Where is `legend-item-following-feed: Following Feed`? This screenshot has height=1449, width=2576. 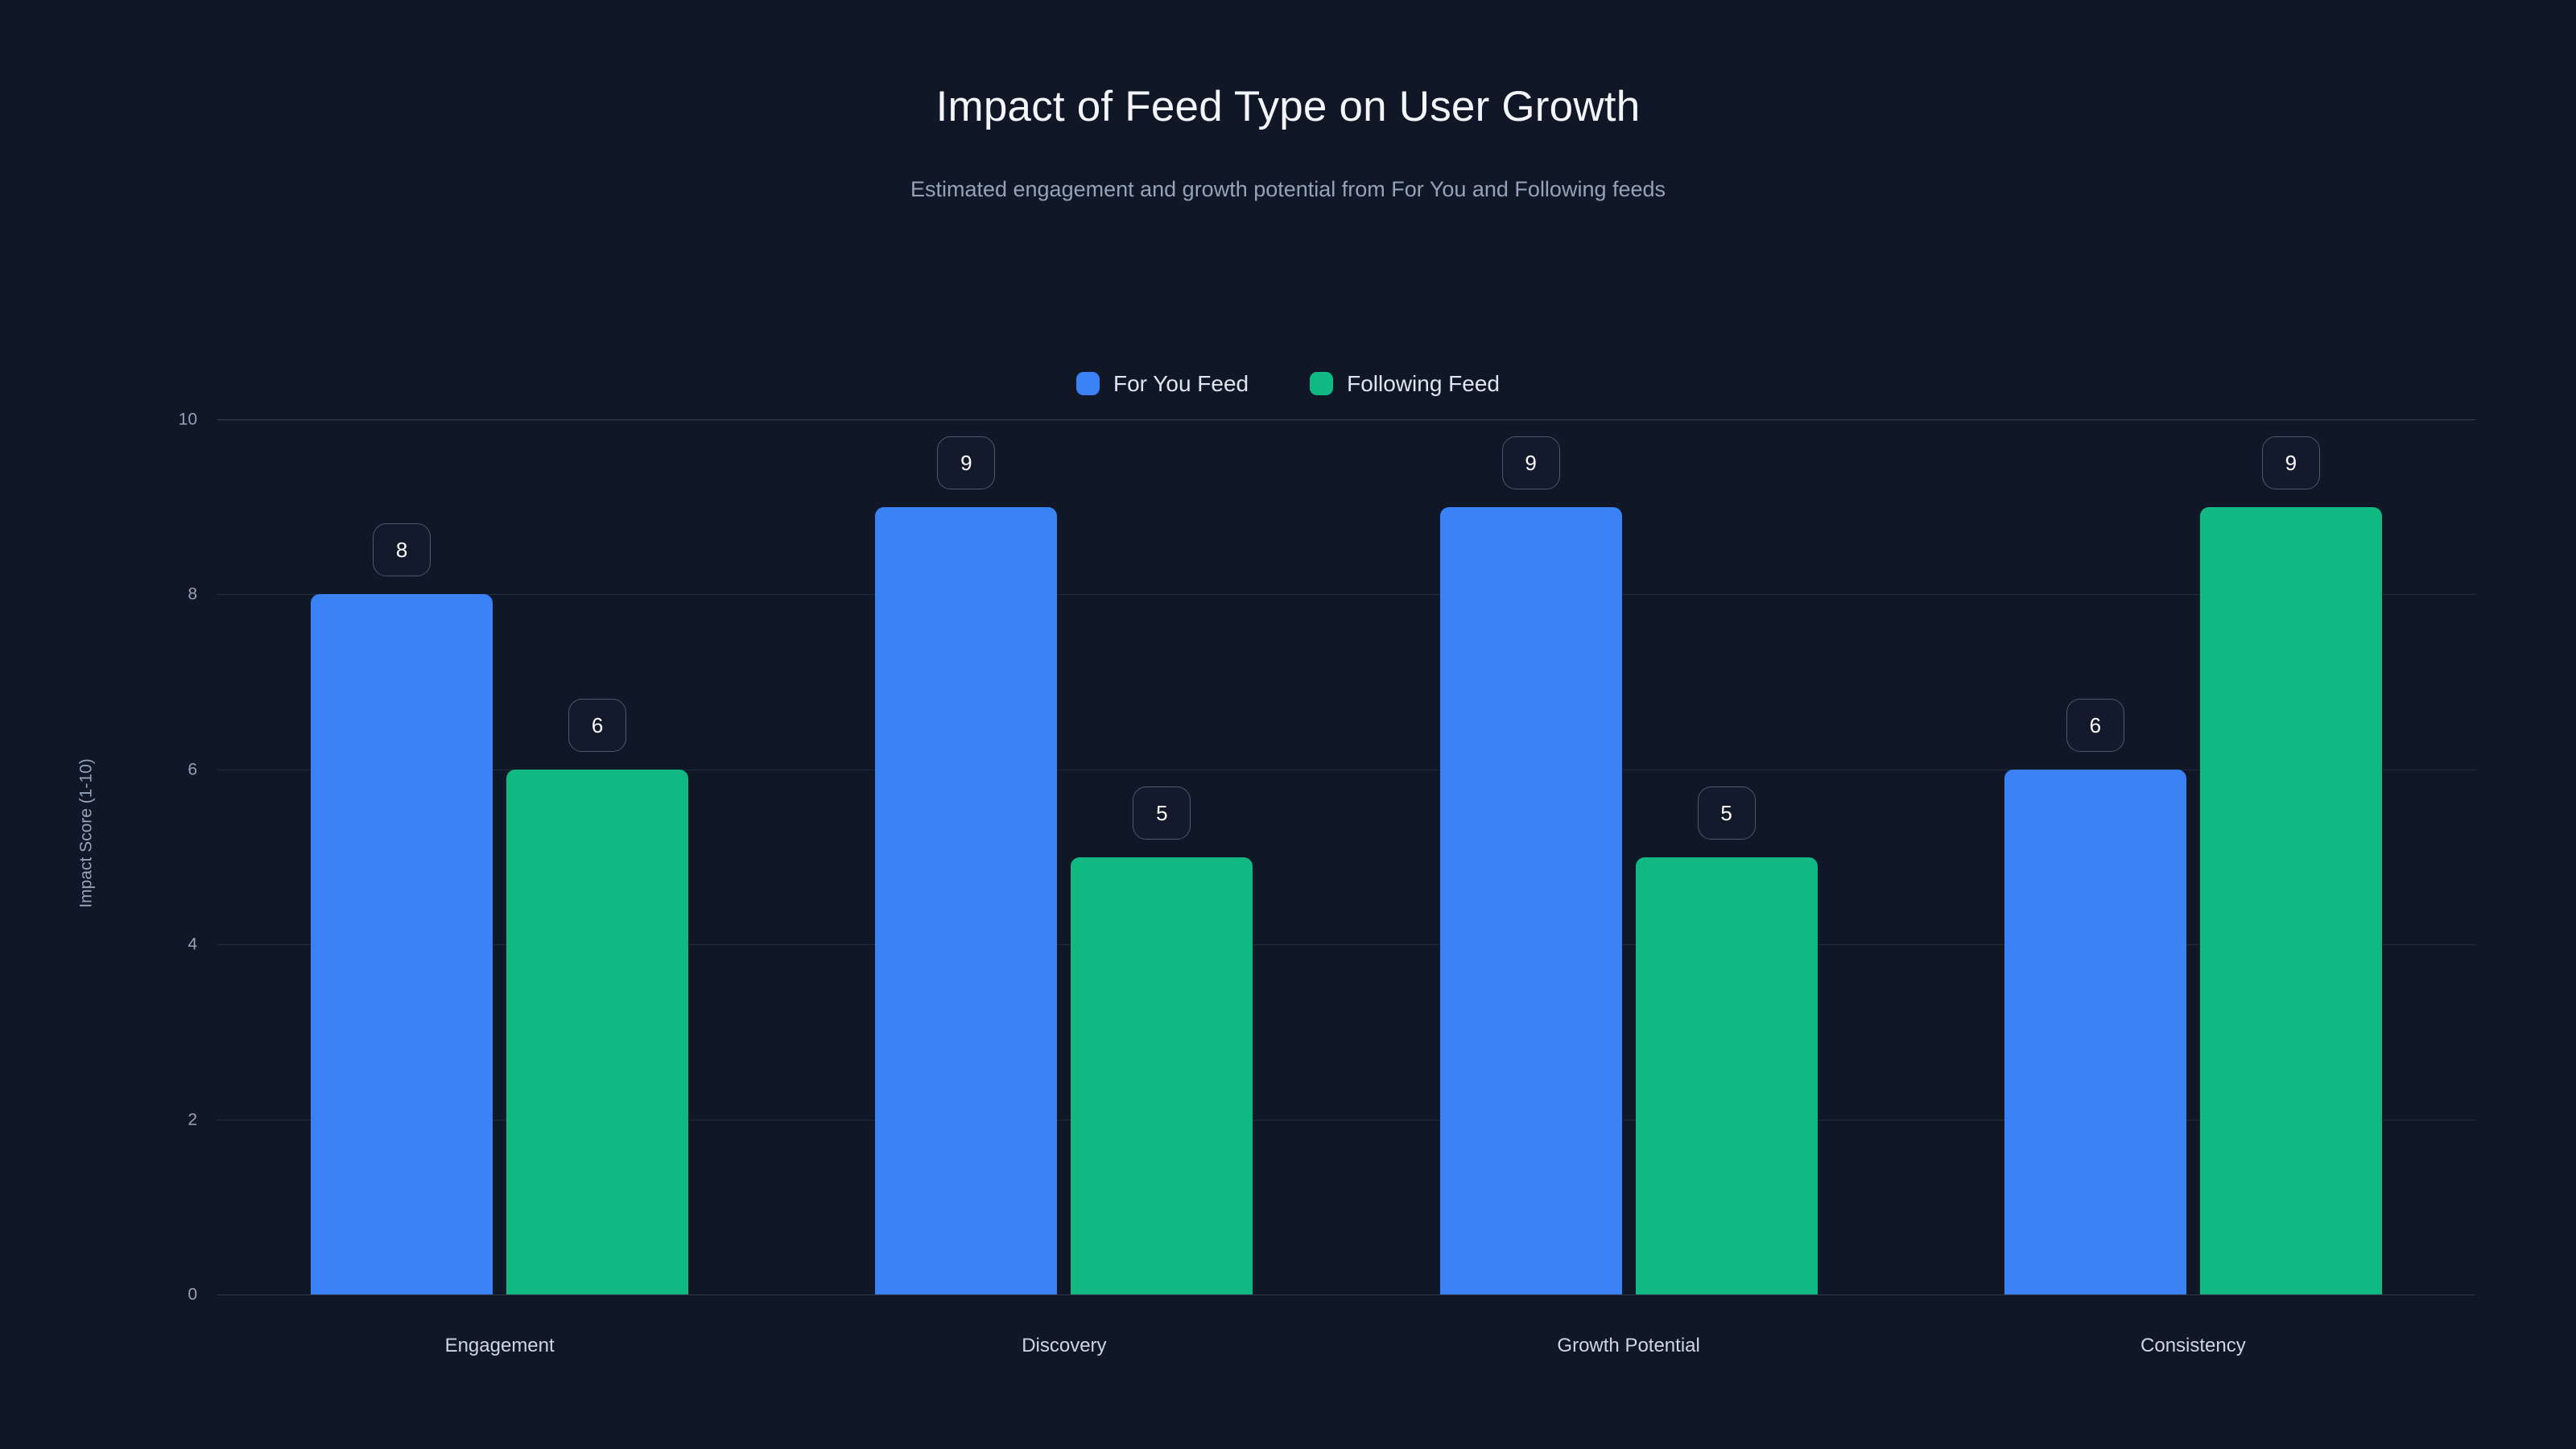 legend-item-following-feed: Following Feed is located at coordinates (1405, 383).